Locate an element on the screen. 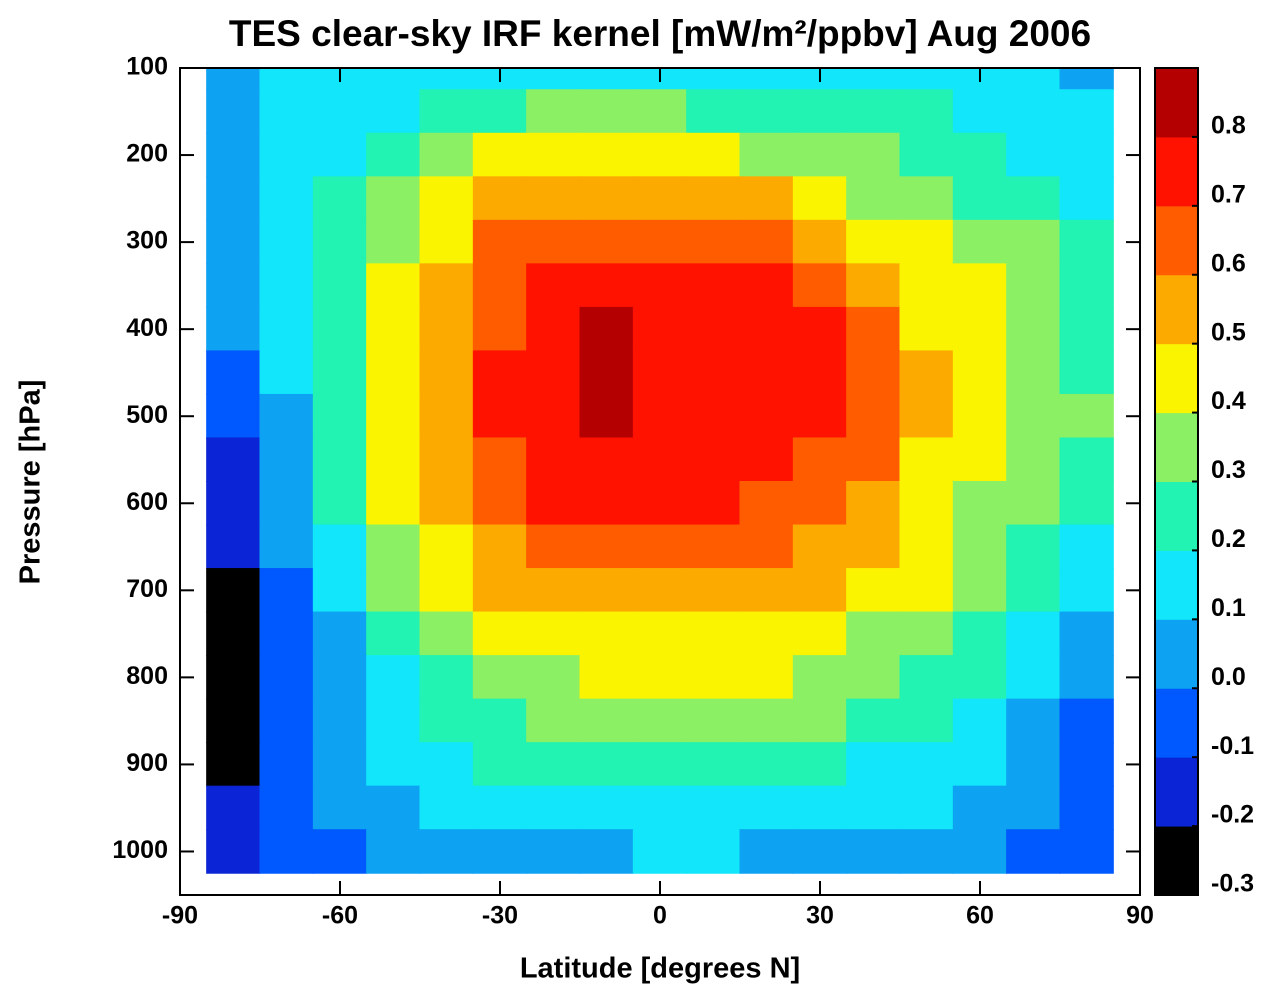 The image size is (1283, 991). y-tick-label: 200 is located at coordinates (147, 154).